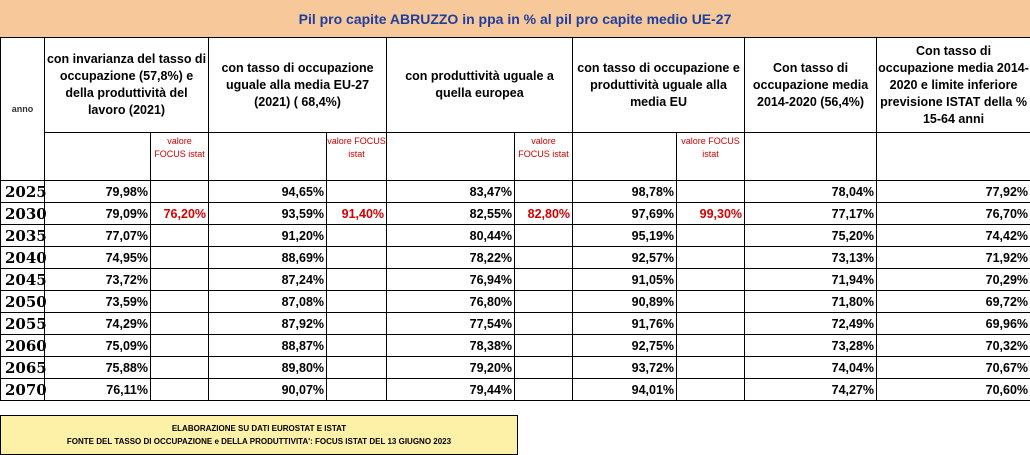 The image size is (1030, 455). I want to click on table-row: 2050 73,59% 87,08% 76,80% 90,89% 71,80% 69,72%, so click(515, 301).